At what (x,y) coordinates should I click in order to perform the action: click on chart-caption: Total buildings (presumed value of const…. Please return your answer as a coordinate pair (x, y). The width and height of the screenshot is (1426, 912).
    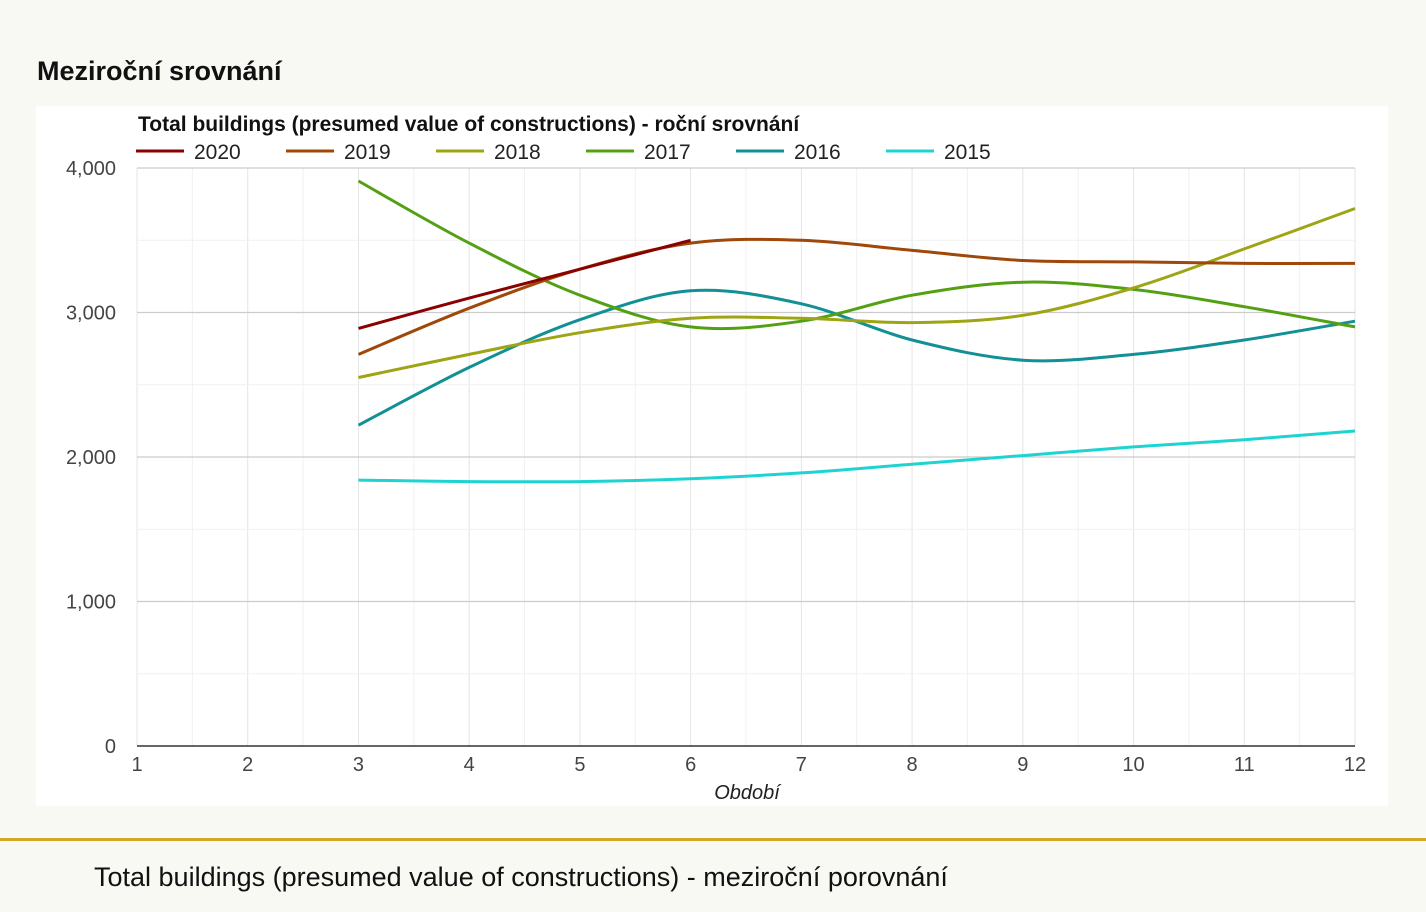
    Looking at the image, I should click on (521, 877).